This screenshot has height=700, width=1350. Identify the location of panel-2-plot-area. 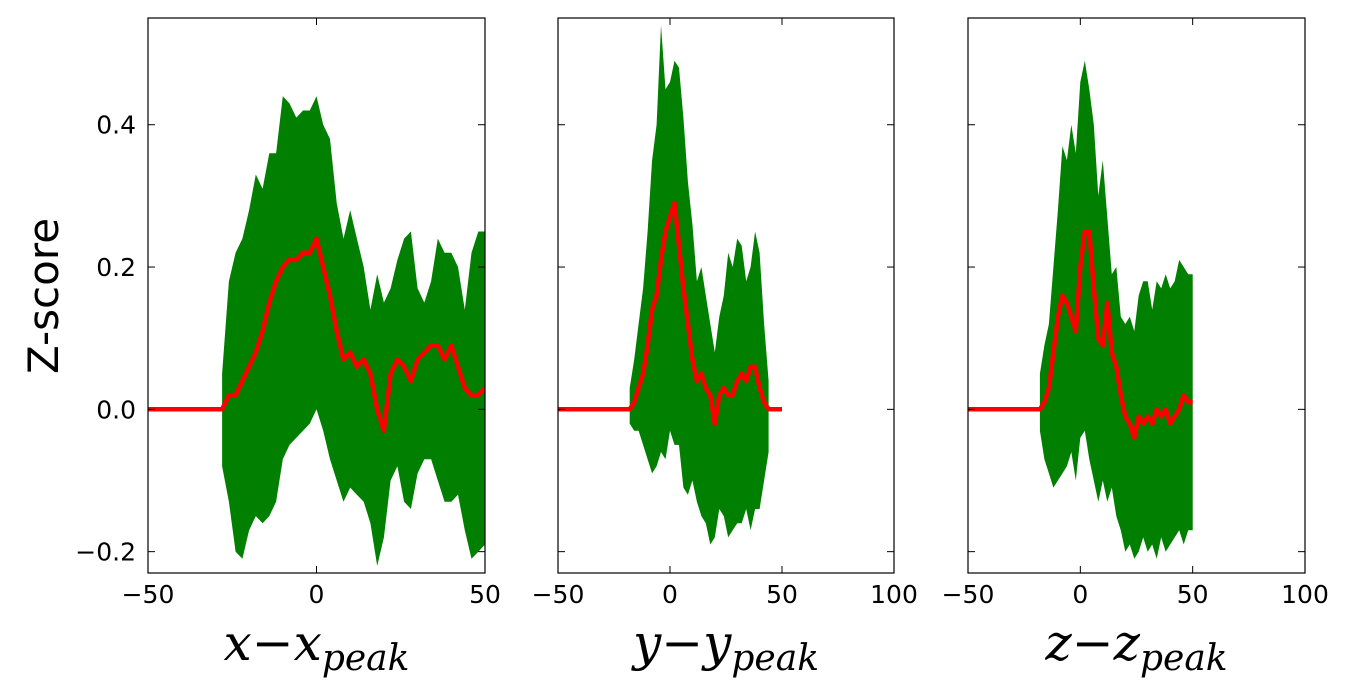
(670, 285).